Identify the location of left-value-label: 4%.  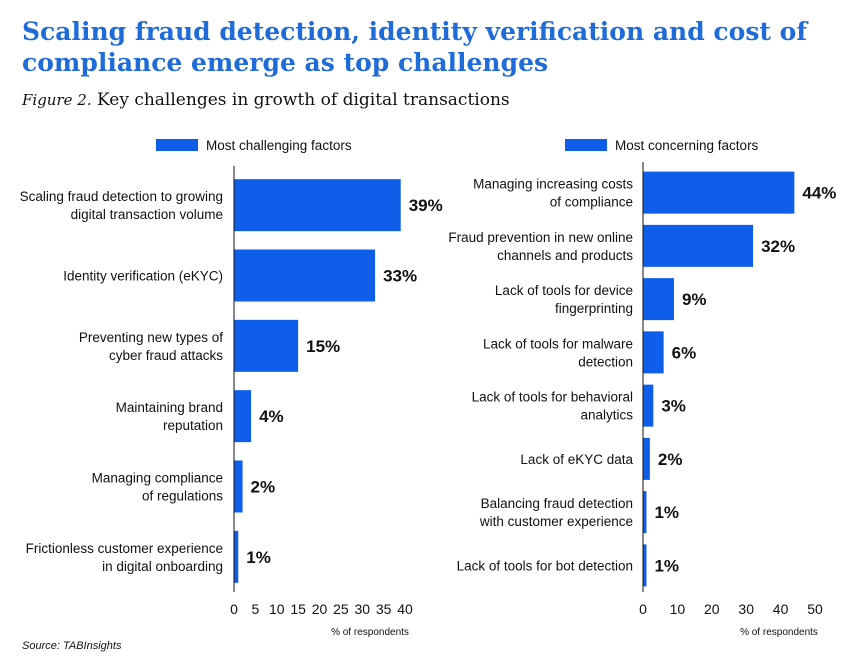
(271, 416).